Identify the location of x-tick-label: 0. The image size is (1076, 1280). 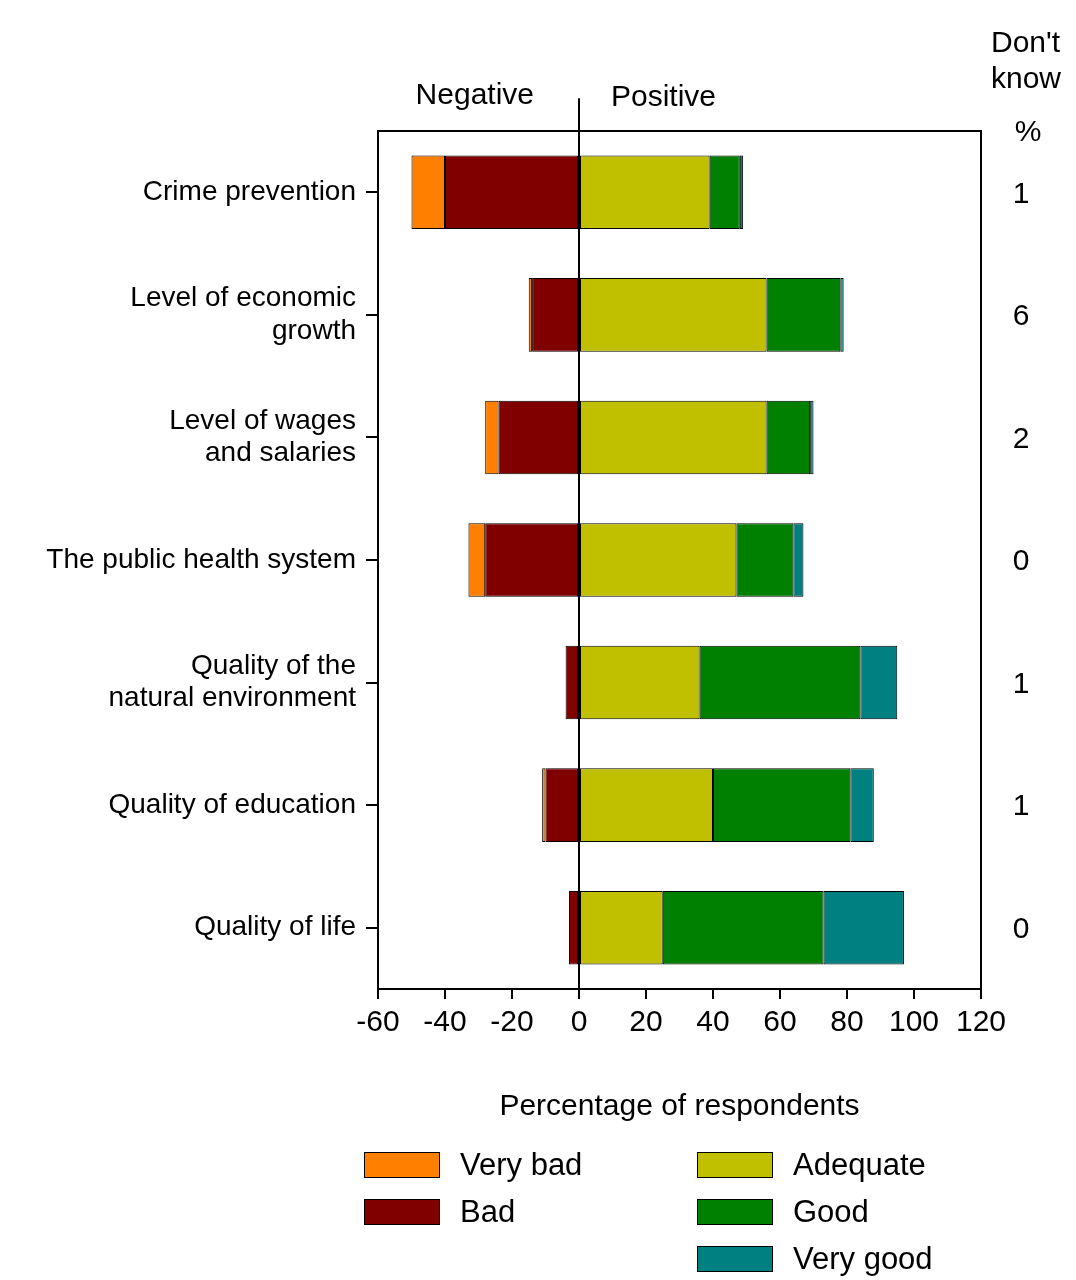
(579, 1021).